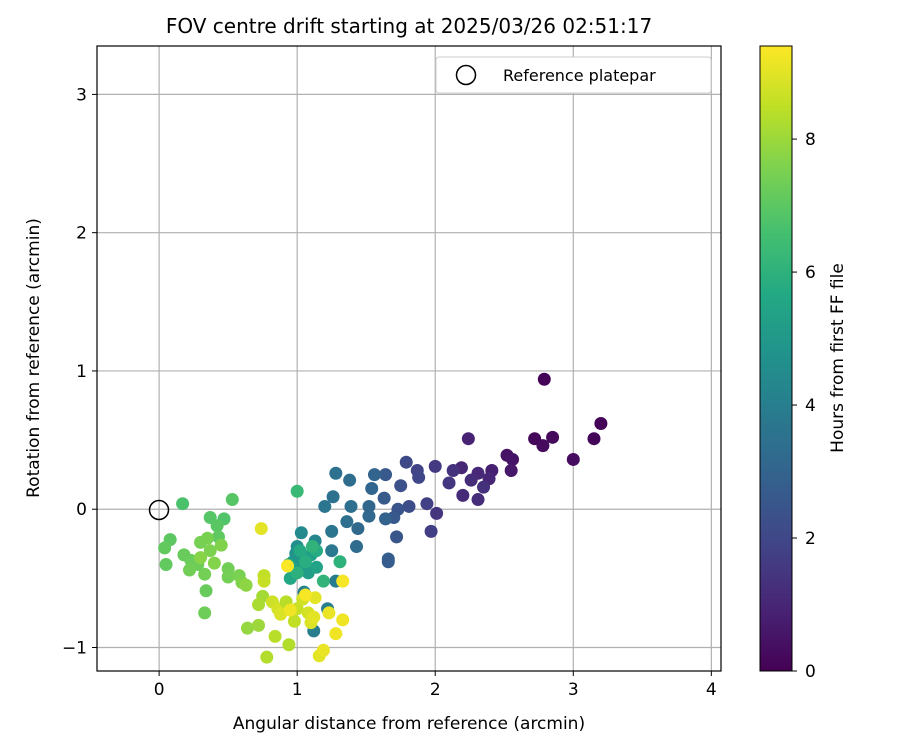  What do you see at coordinates (34, 358) in the screenshot?
I see `y-axis-label: Rotation from reference (arcmin)` at bounding box center [34, 358].